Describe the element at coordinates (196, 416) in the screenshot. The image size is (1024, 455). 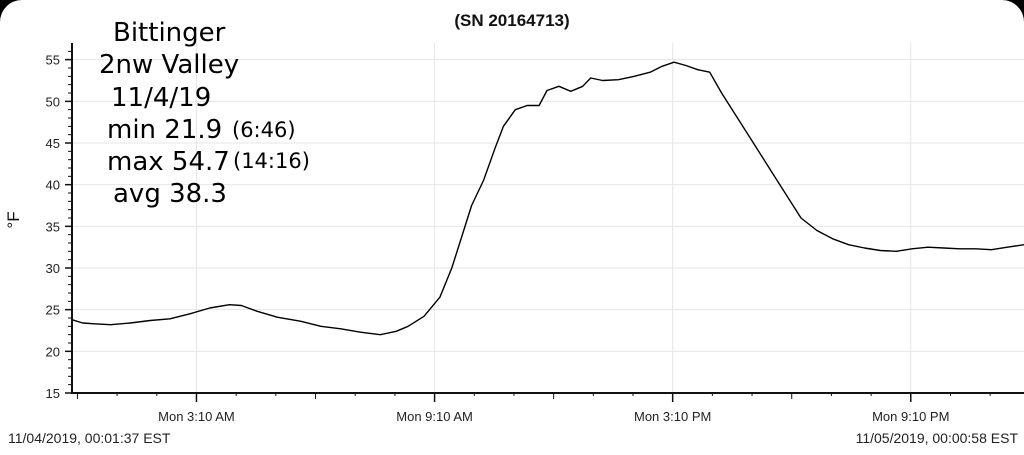
I see `x-tick-label: Mon 3:10 AM` at that location.